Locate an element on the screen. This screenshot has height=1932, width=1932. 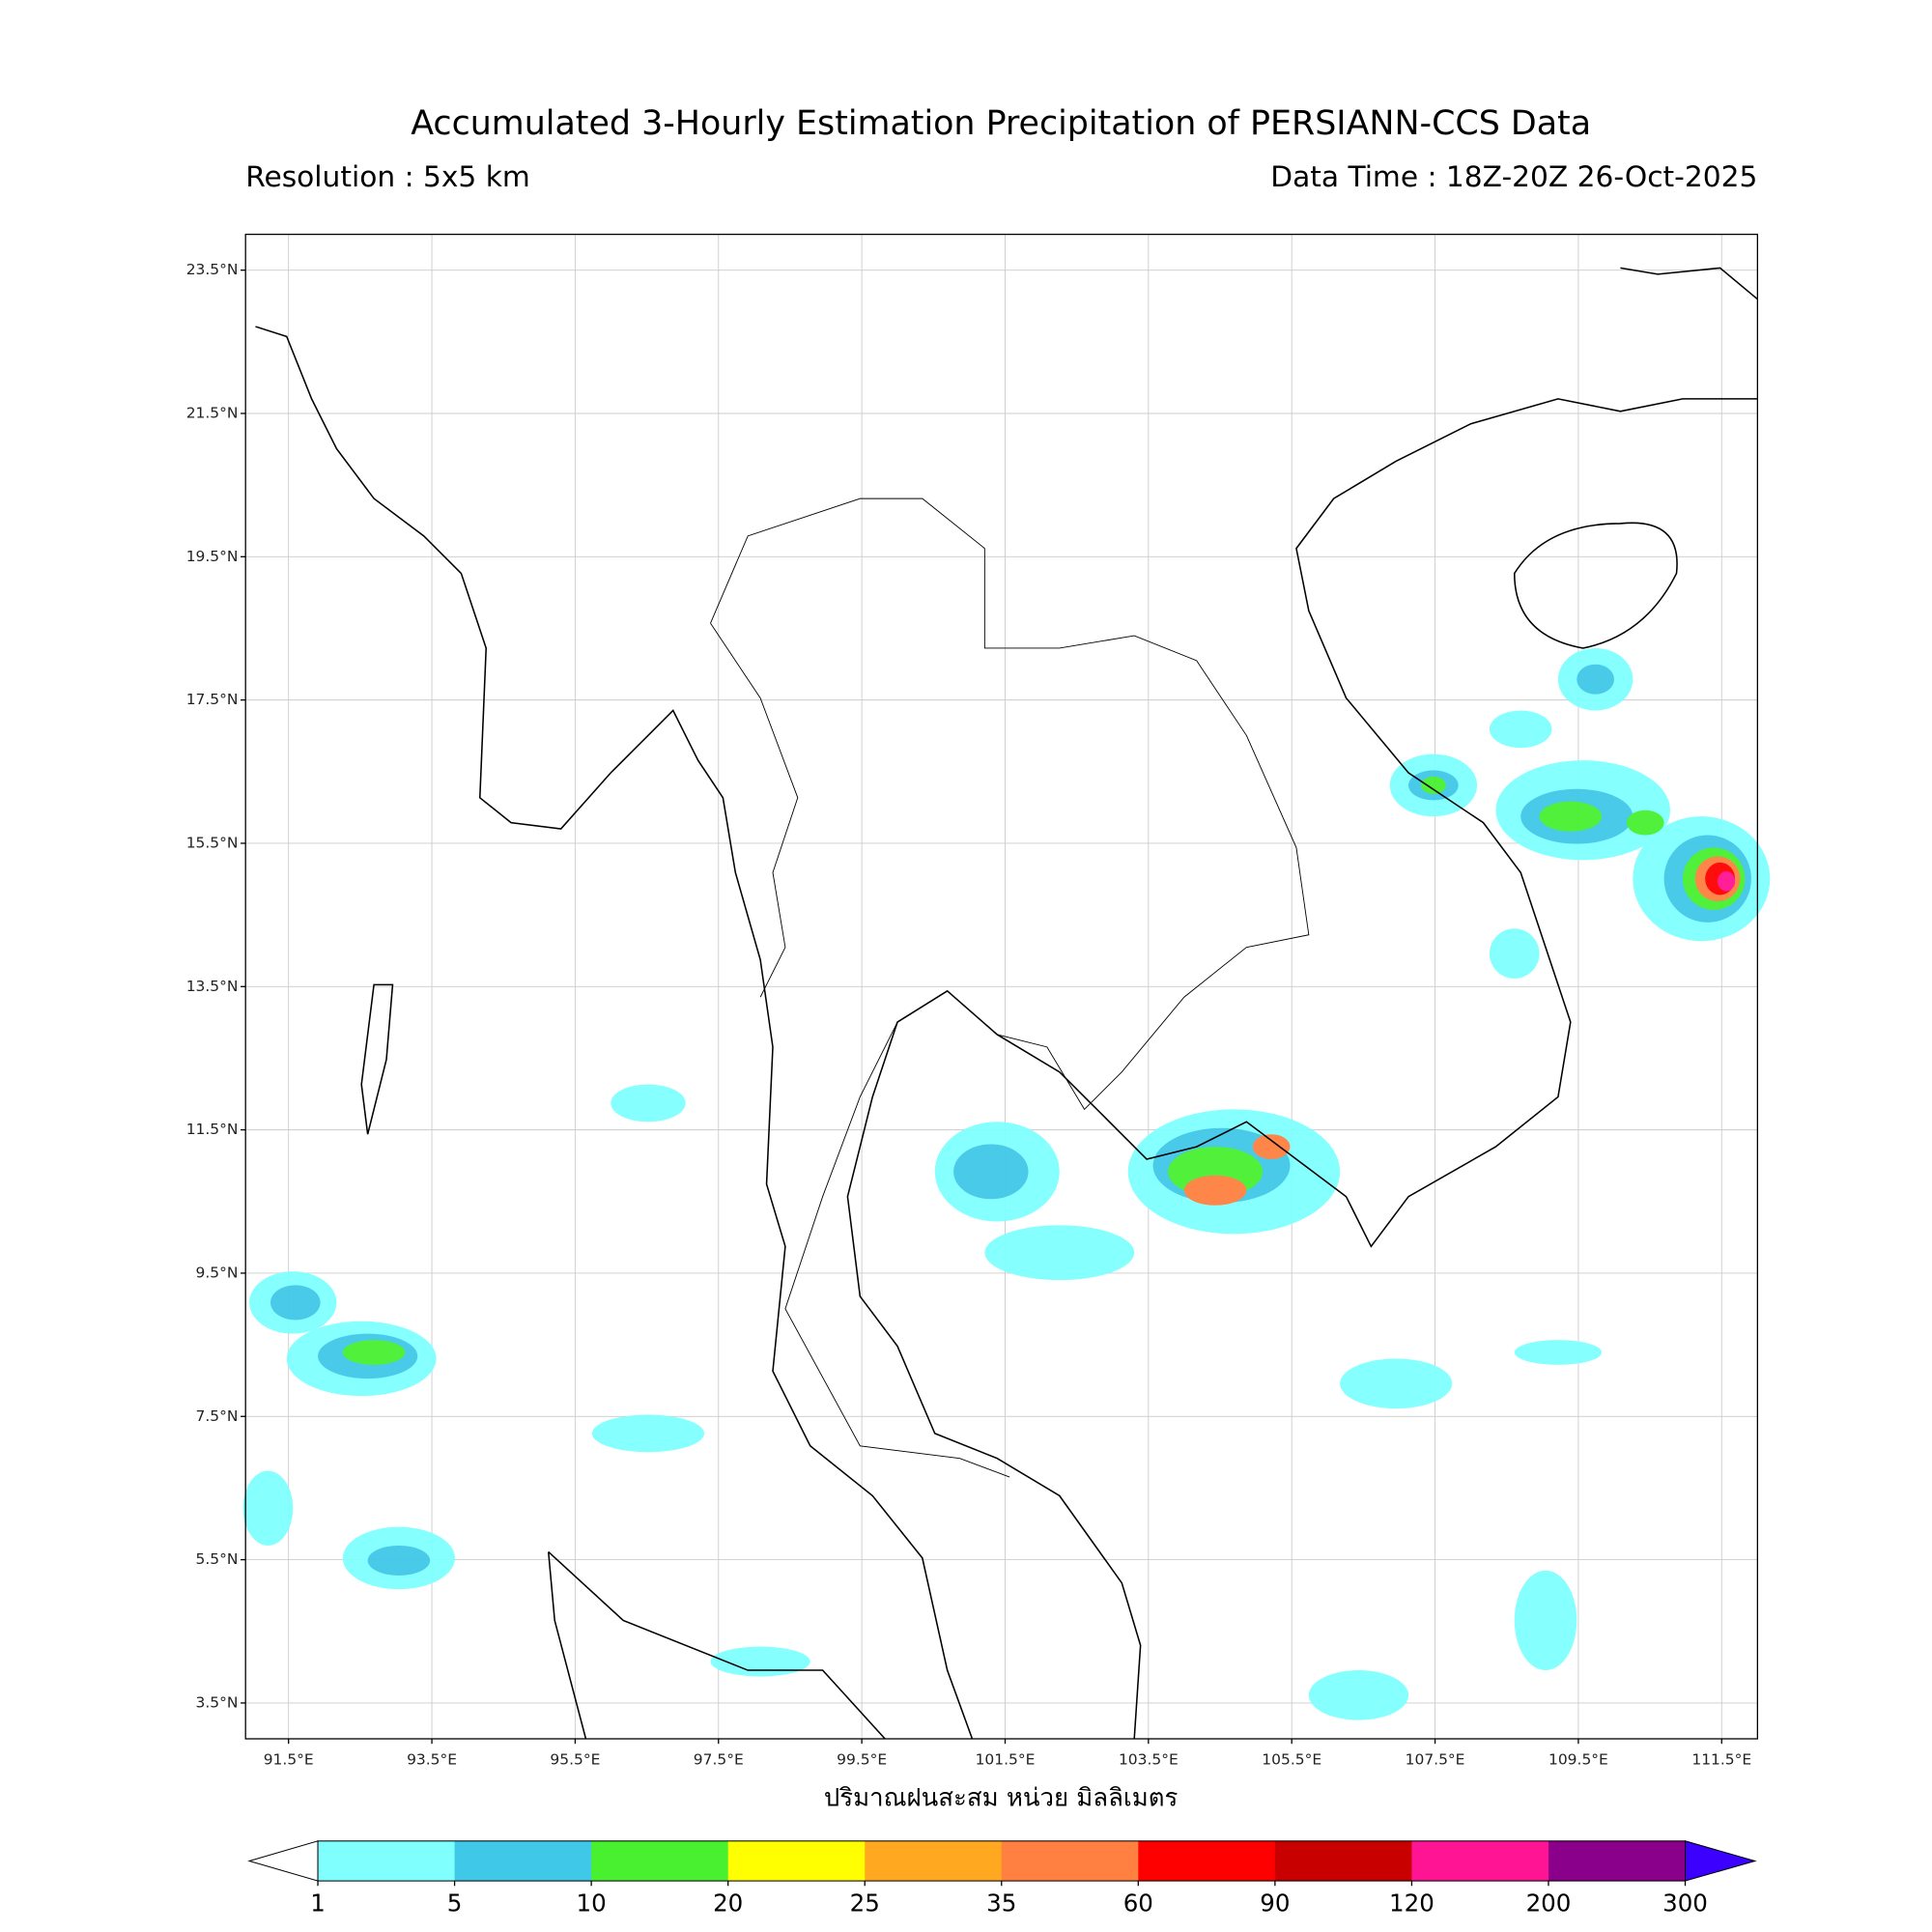
lon-tick-label: 111.5°E is located at coordinates (1721, 1759).